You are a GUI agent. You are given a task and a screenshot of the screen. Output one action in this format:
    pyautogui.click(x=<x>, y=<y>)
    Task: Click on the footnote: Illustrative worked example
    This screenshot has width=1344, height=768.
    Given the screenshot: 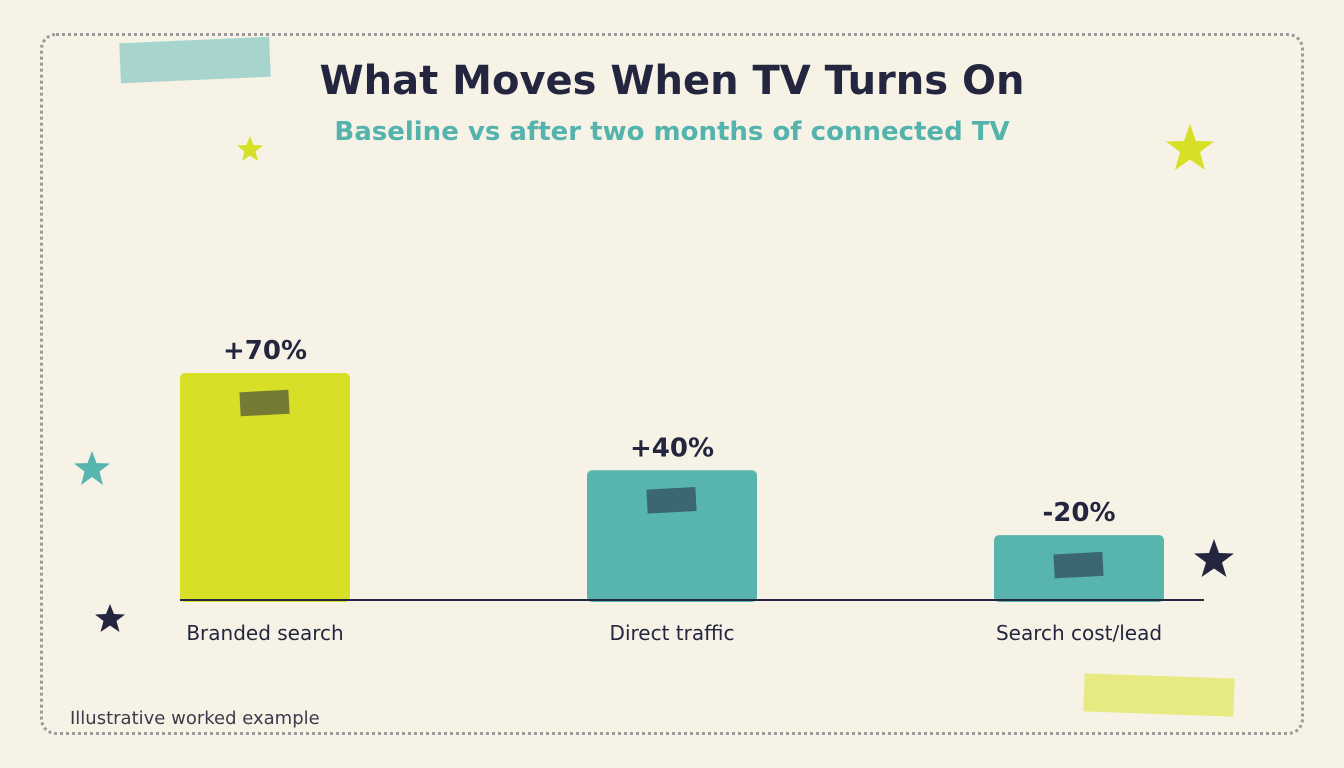 What is the action you would take?
    pyautogui.click(x=195, y=718)
    